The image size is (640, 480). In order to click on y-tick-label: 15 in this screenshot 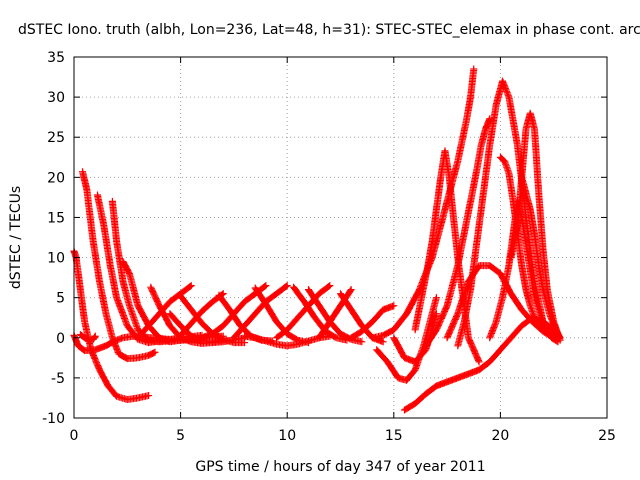, I will do `click(56, 218)`.